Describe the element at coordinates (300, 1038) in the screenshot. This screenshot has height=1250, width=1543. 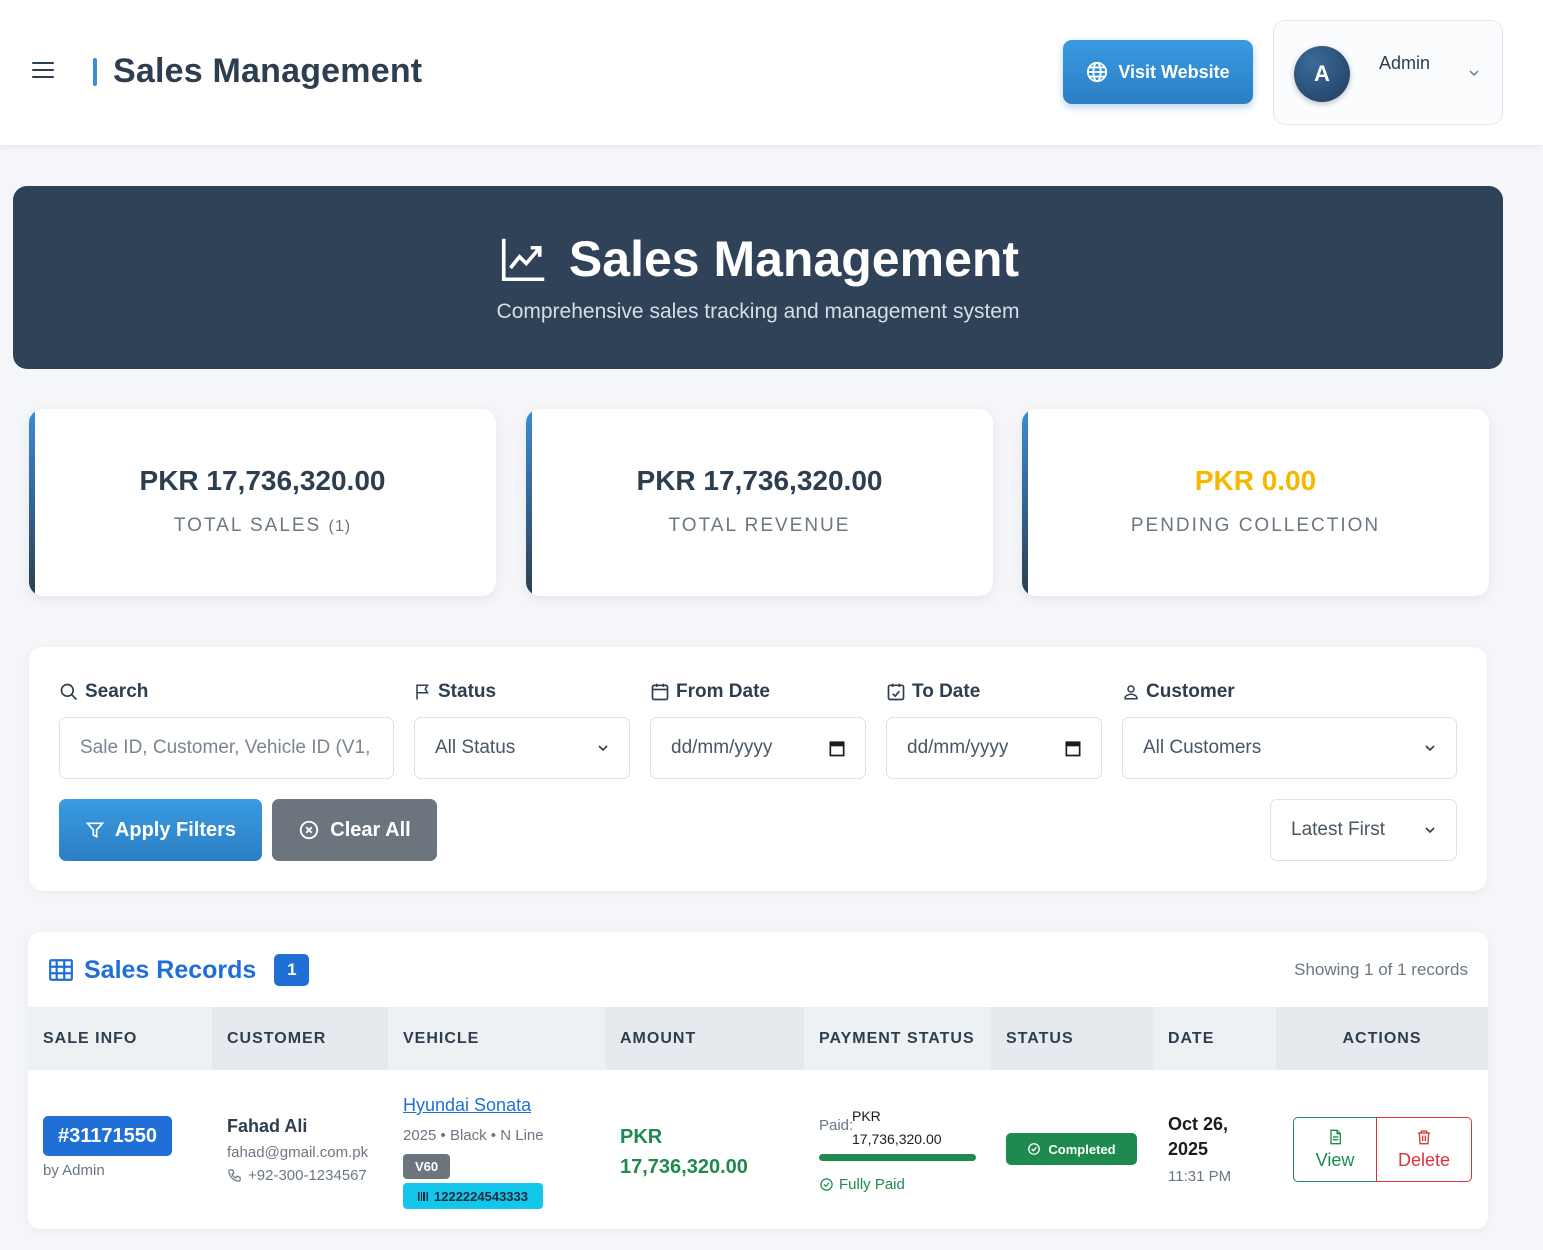
I see `col-customer: CUSTOMER` at that location.